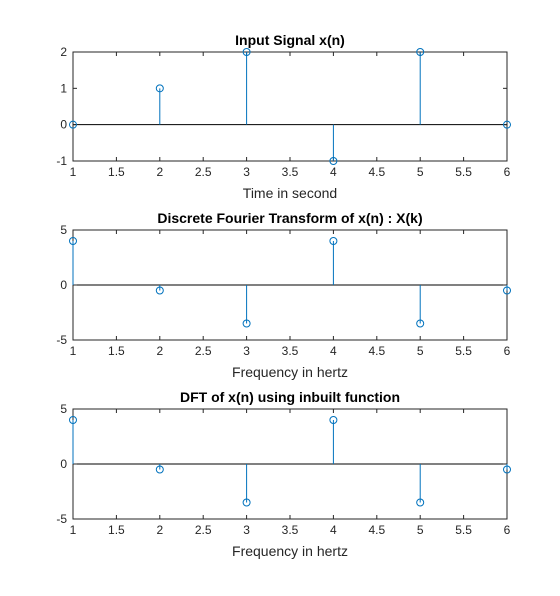 This screenshot has height=596, width=560. Describe the element at coordinates (333, 530) in the screenshot. I see `subplot-3-xtick-label: 4` at that location.